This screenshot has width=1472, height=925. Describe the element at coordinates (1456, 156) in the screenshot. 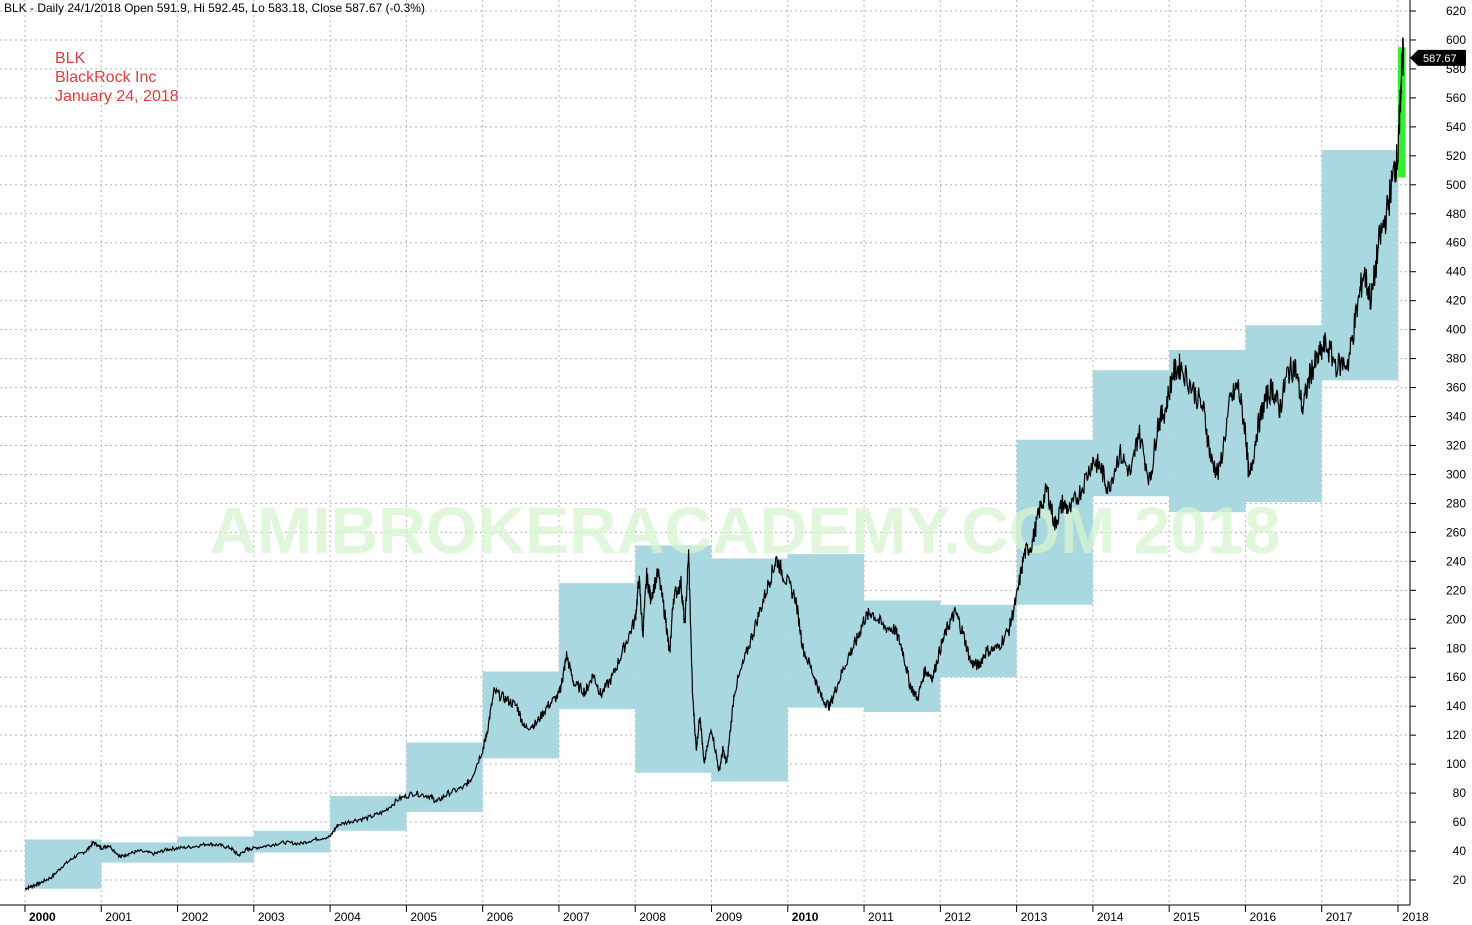

I see `y-tick-label: 520` at that location.